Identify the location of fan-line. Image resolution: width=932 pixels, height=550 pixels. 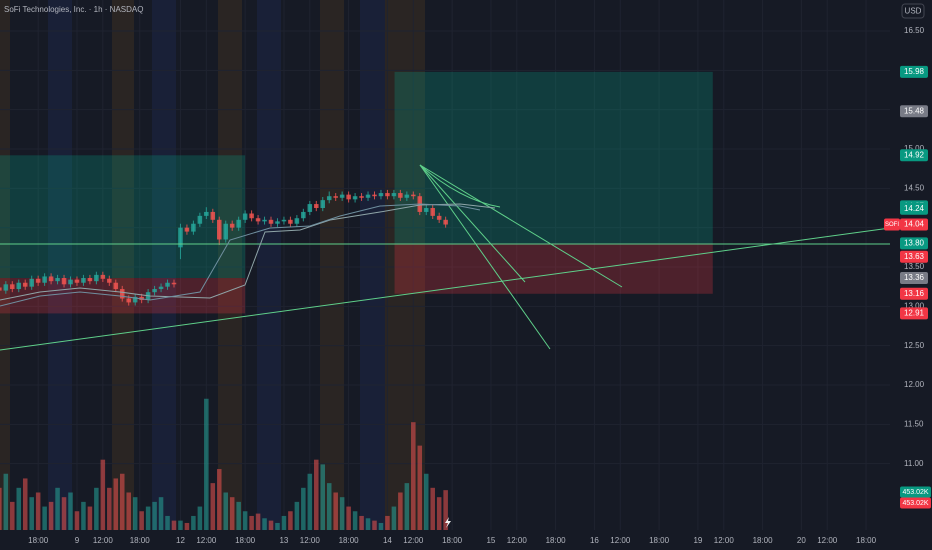
(460, 186).